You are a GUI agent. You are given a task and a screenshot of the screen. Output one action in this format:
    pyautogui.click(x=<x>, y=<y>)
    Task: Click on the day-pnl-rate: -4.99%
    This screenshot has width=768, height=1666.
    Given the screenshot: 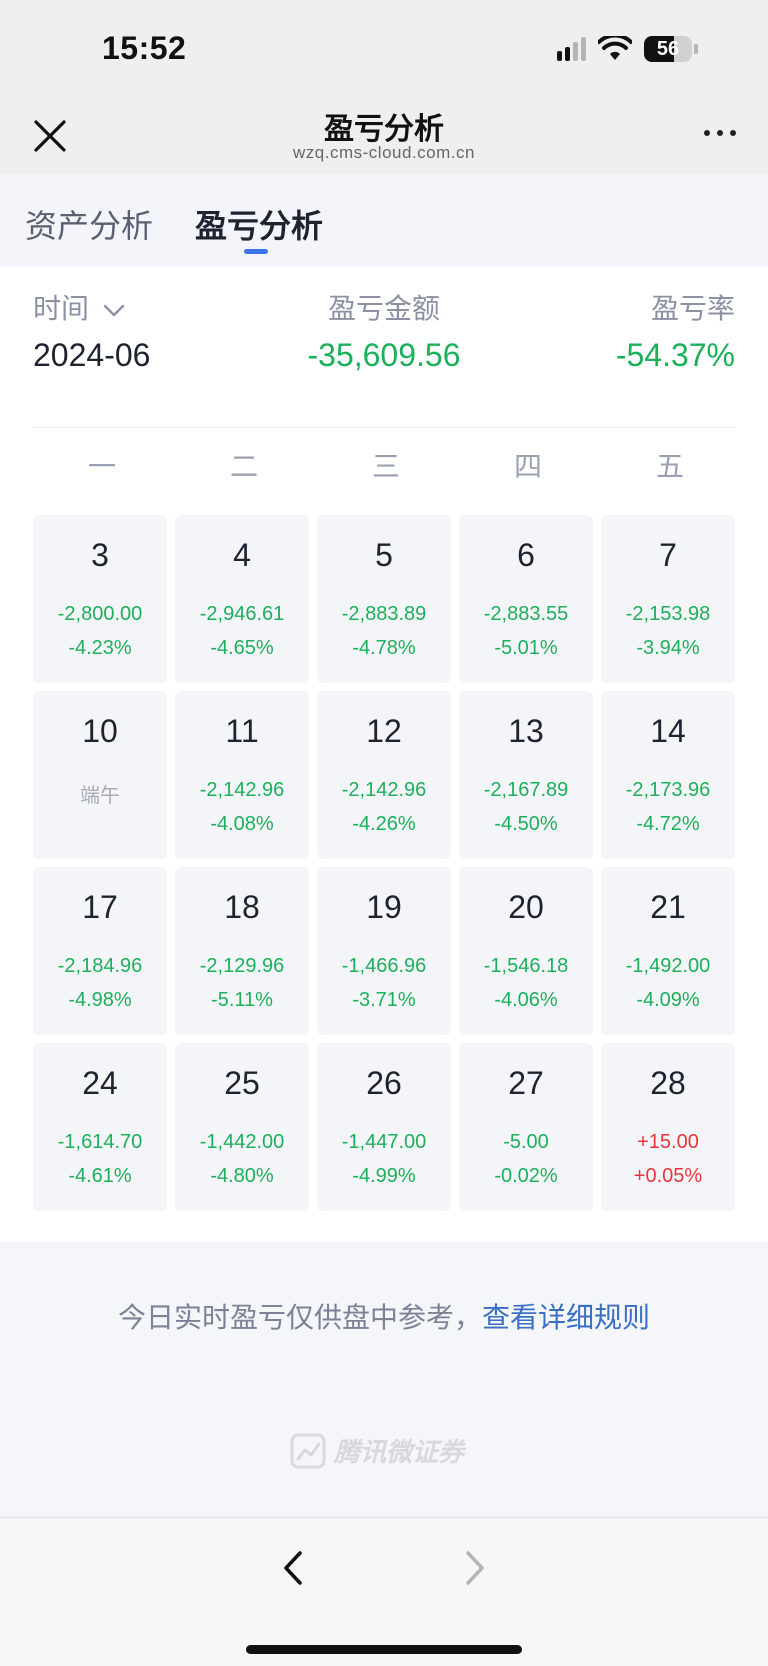 What is the action you would take?
    pyautogui.click(x=384, y=1176)
    